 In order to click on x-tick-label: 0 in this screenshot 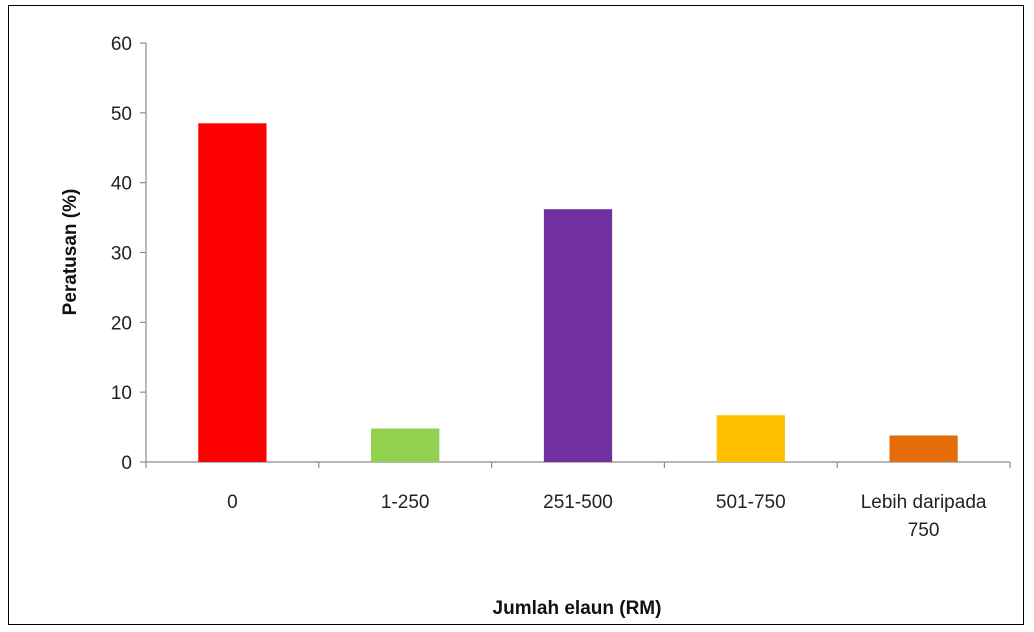, I will do `click(232, 502)`.